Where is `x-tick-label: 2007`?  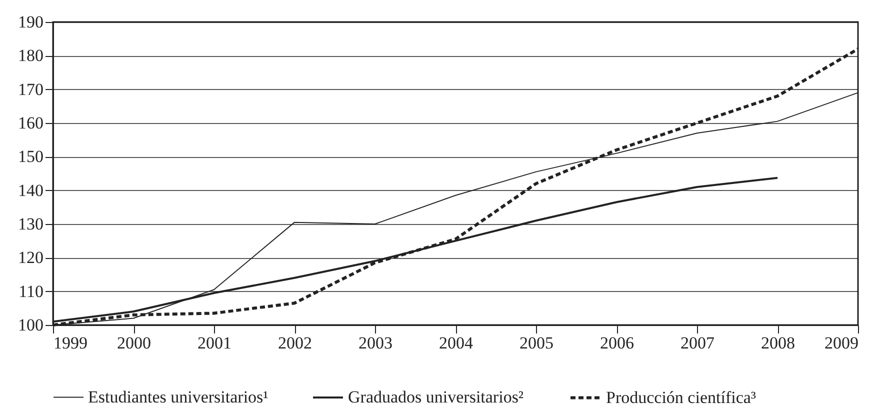
x-tick-label: 2007 is located at coordinates (697, 343).